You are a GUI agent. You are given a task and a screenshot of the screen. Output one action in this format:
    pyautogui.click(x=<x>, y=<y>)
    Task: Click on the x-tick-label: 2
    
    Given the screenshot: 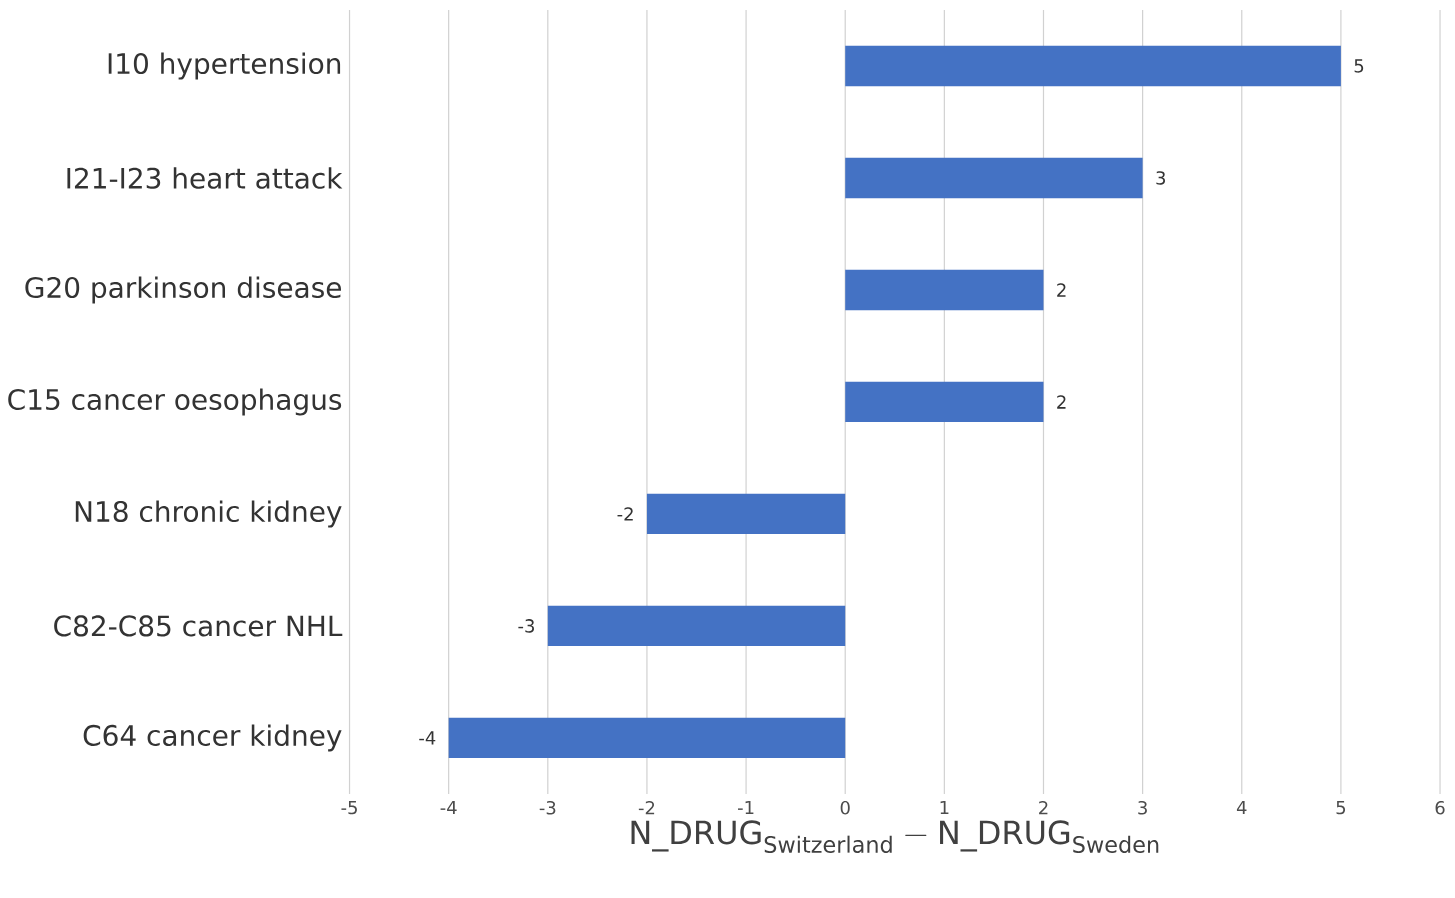 What is the action you would take?
    pyautogui.click(x=1043, y=808)
    